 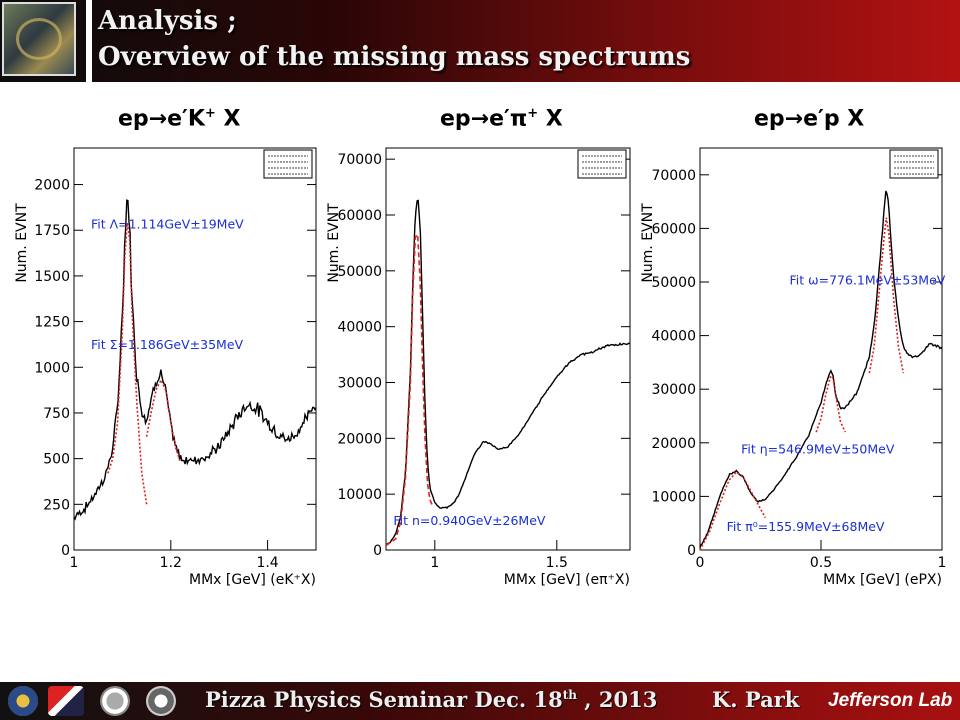 I want to click on university-seal, so click(x=115, y=701).